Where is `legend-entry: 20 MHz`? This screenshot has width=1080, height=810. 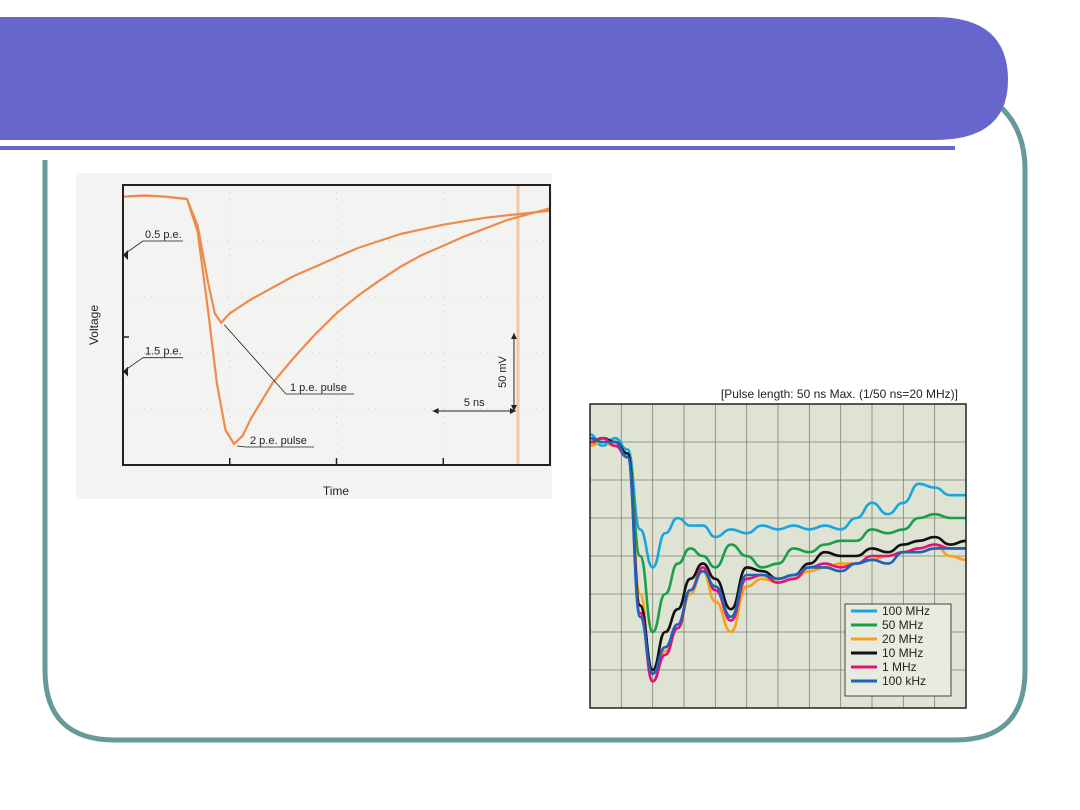
legend-entry: 20 MHz is located at coordinates (902, 639).